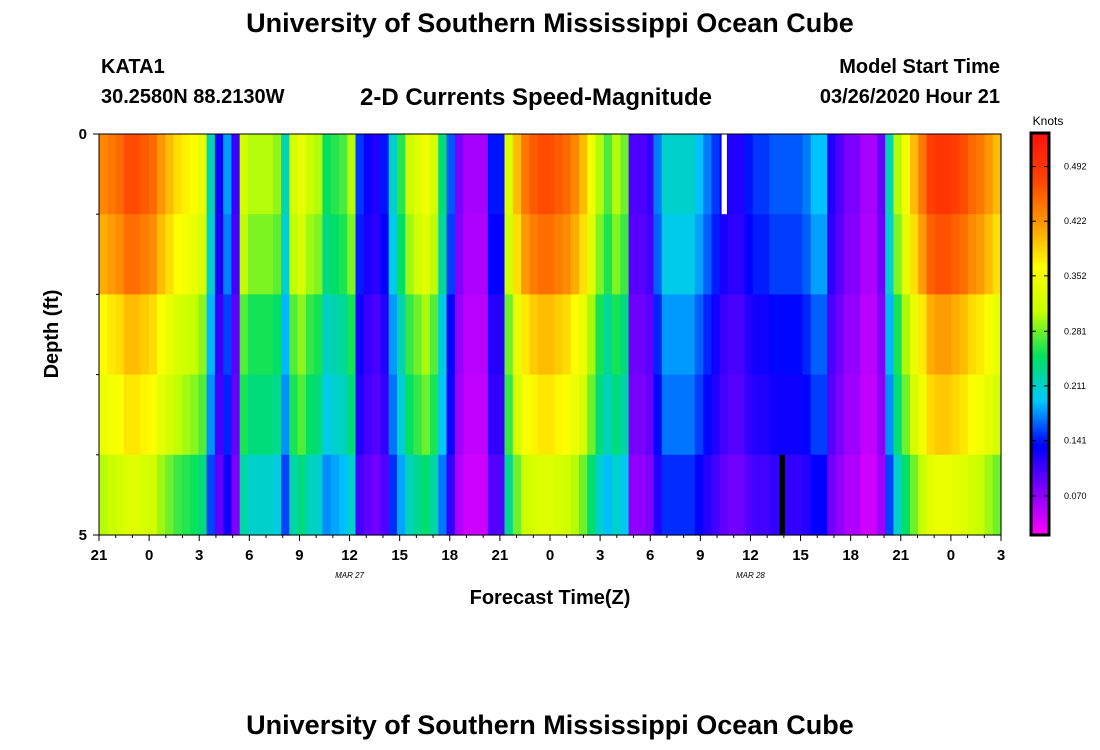 The image size is (1100, 750). Describe the element at coordinates (299, 555) in the screenshot. I see `x-tick-label: 9` at that location.